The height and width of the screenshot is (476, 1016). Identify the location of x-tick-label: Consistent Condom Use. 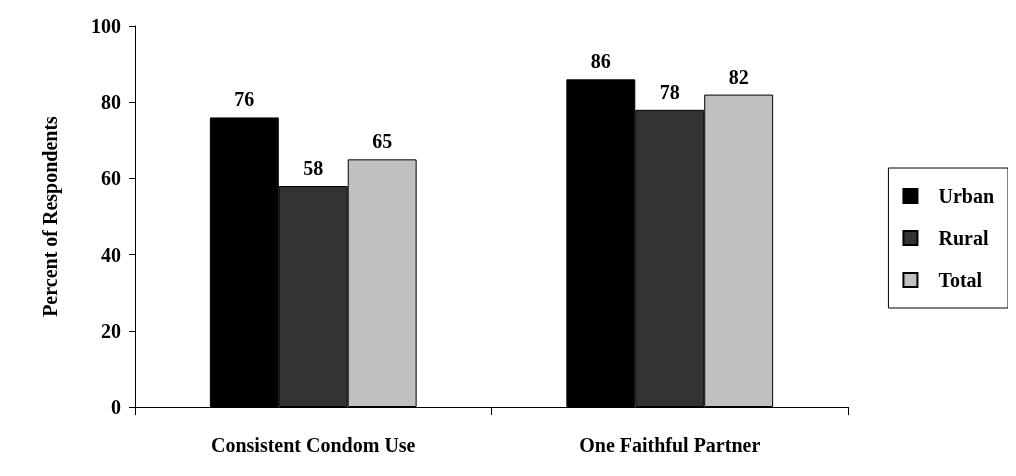
(313, 445).